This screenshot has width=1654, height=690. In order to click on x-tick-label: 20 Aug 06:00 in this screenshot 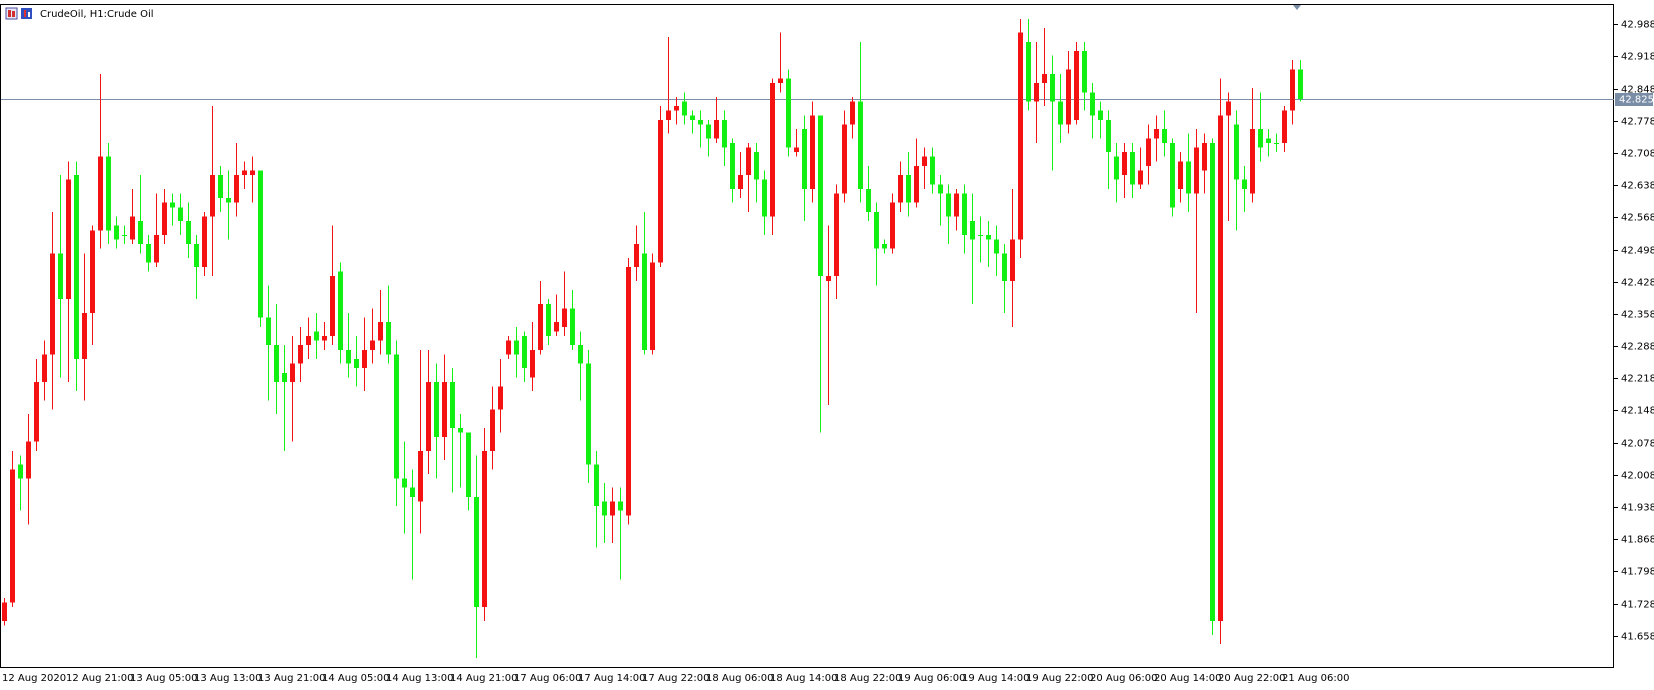, I will do `click(1123, 678)`.